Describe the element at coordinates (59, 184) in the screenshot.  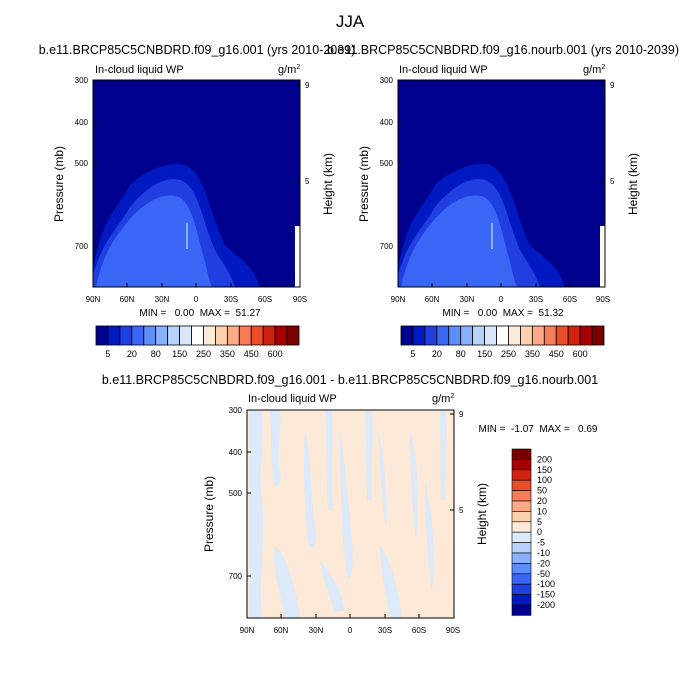
I see `panel-1-ylabel: Pressure (mb)` at that location.